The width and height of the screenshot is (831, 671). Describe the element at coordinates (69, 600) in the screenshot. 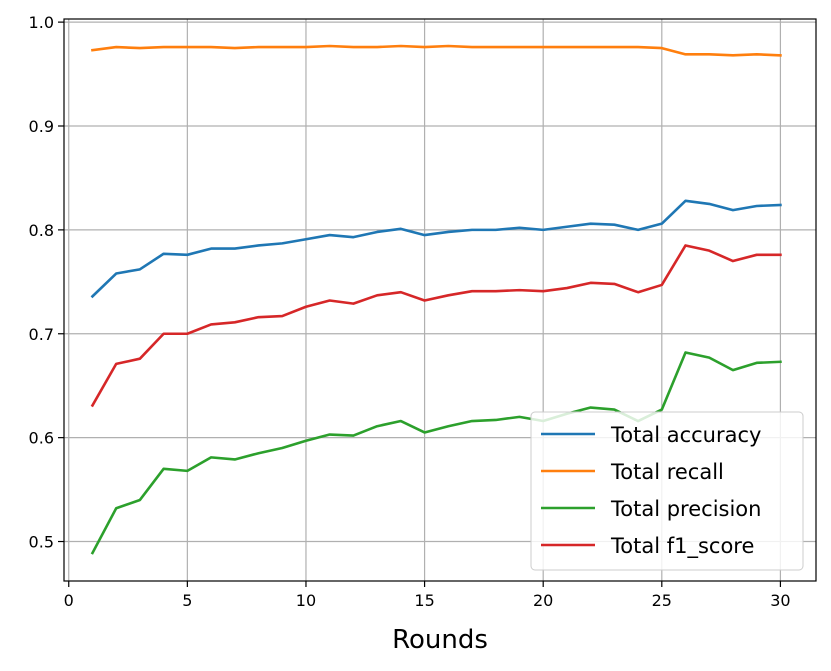

I see `x-tick-label: 0` at that location.